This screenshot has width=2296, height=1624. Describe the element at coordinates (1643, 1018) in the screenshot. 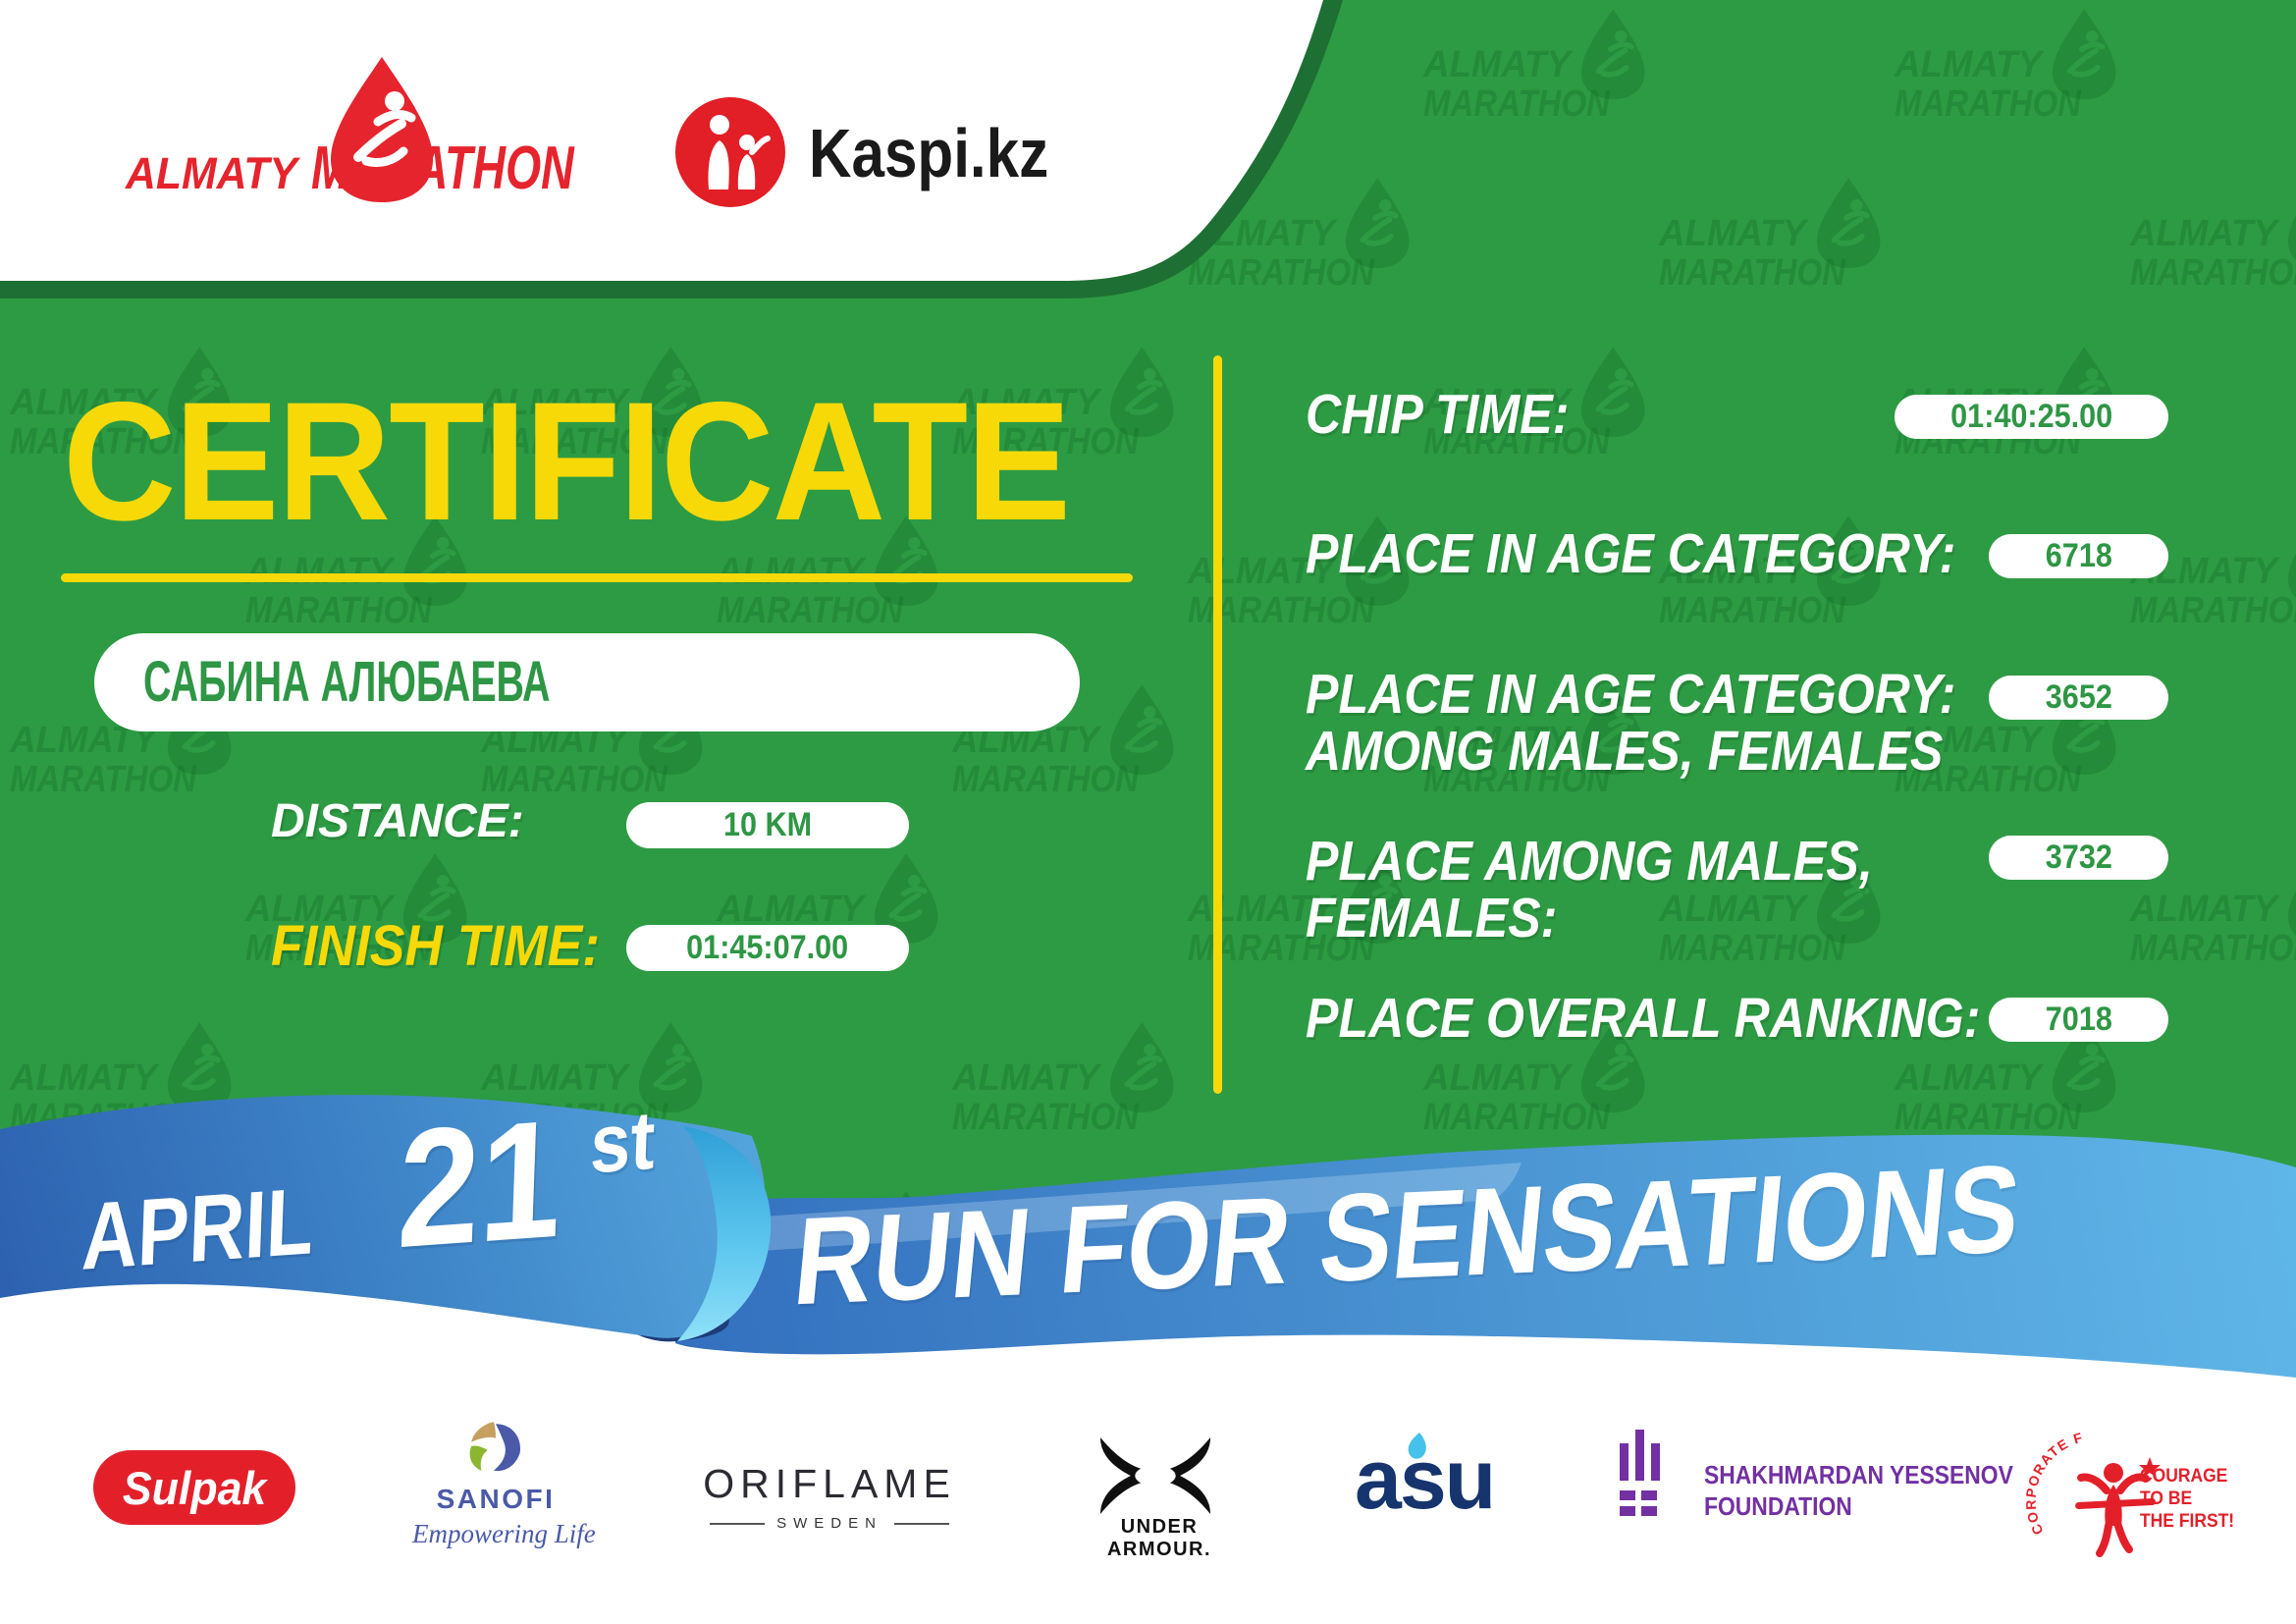

I see `overall-ranking-label: PLACE OVERALL RANKING:` at that location.